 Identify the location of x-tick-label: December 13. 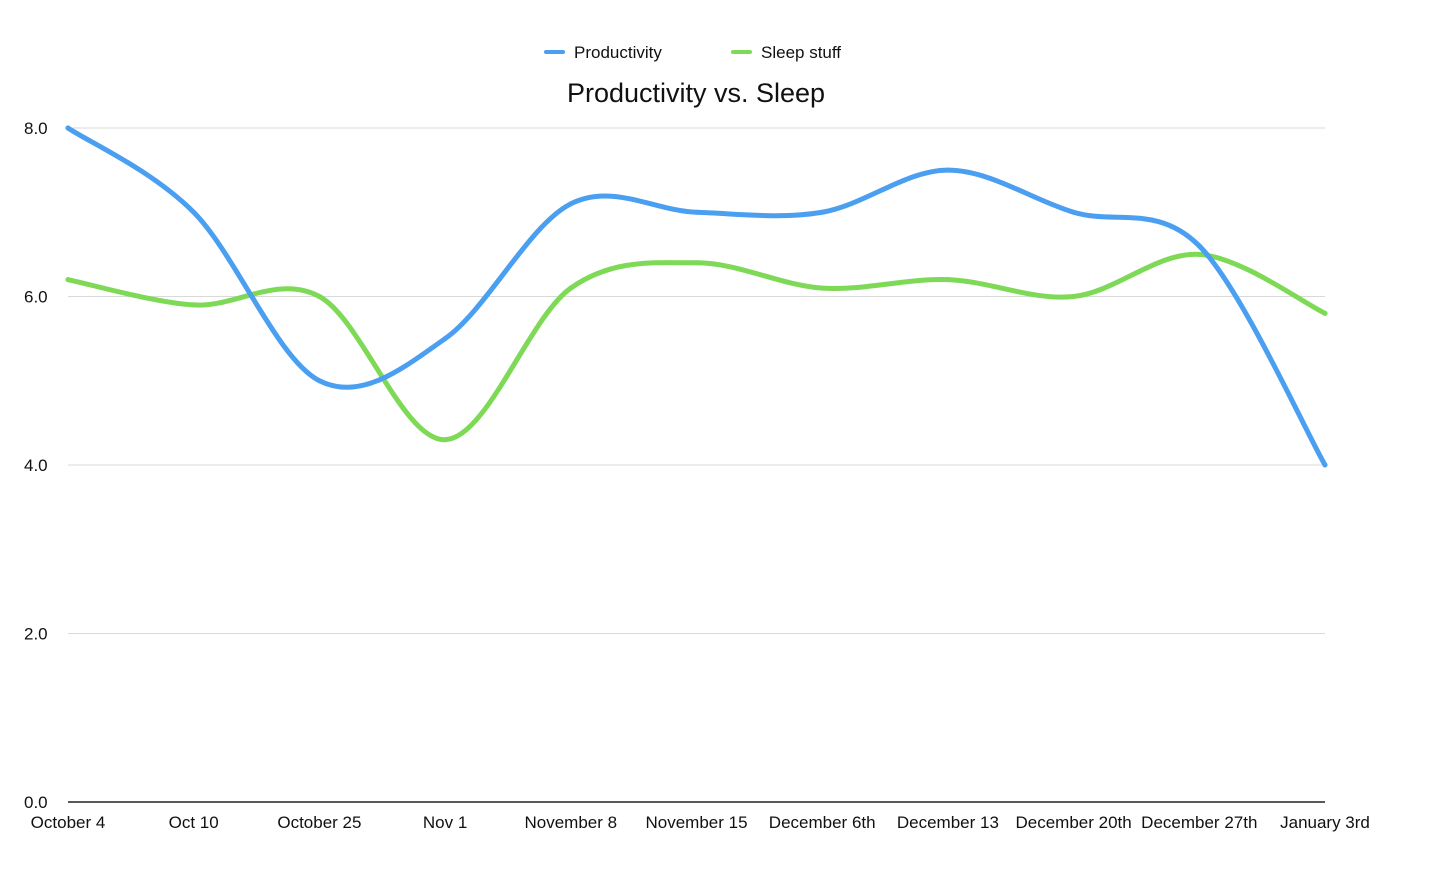
(948, 822).